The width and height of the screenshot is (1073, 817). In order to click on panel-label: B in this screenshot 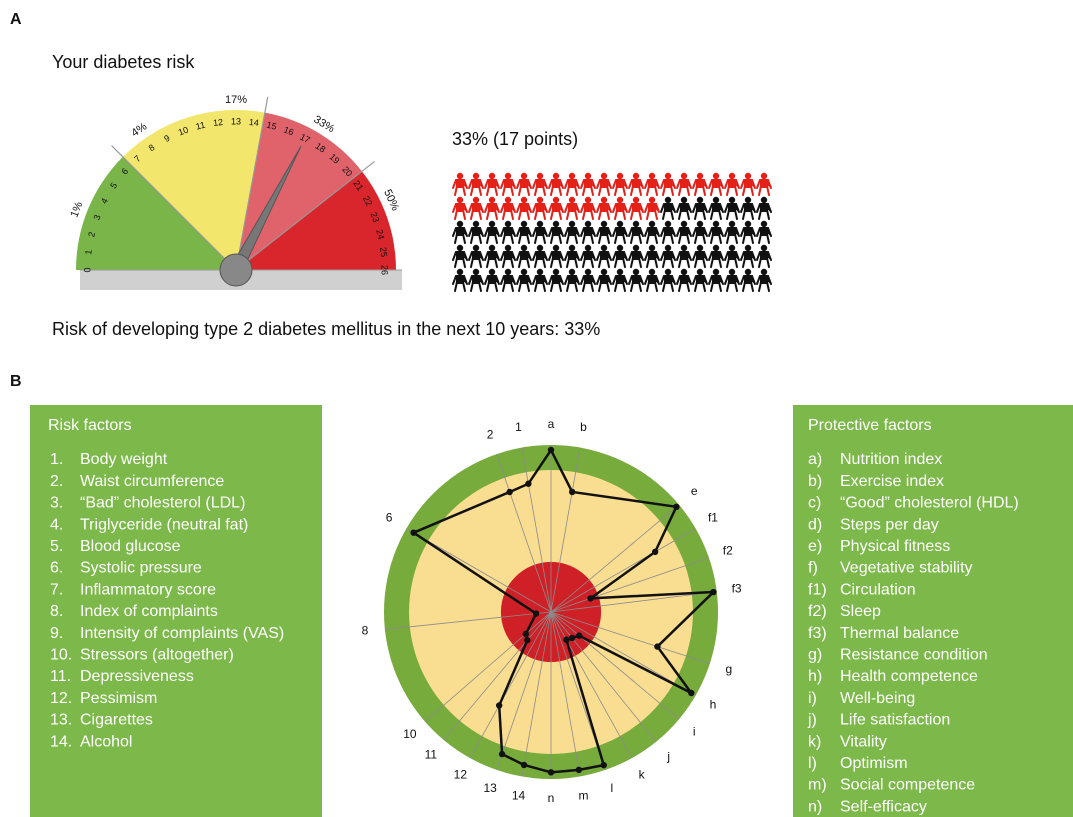, I will do `click(16, 381)`.